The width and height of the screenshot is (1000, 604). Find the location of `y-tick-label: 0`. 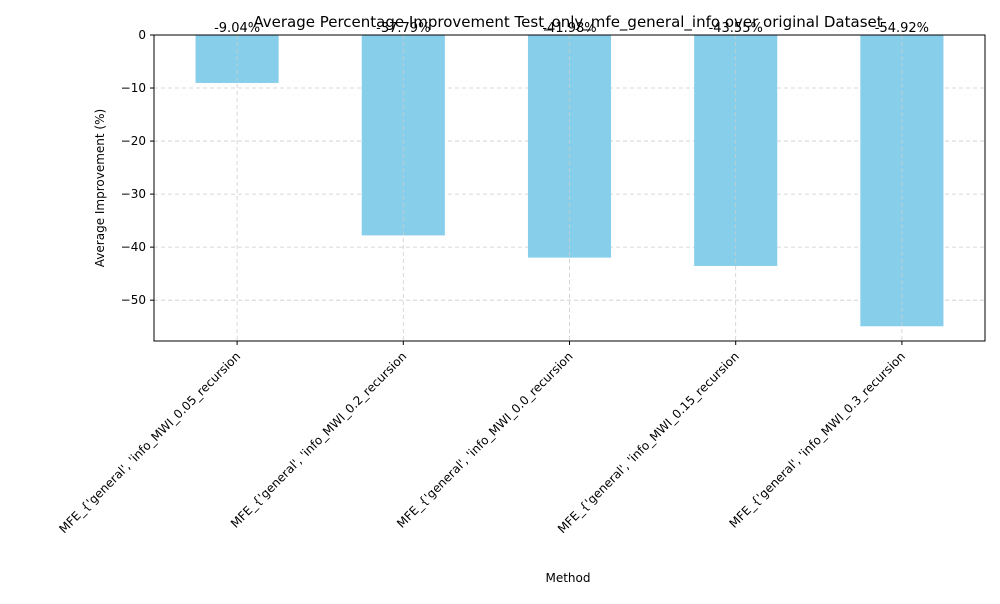

y-tick-label: 0 is located at coordinates (142, 35).